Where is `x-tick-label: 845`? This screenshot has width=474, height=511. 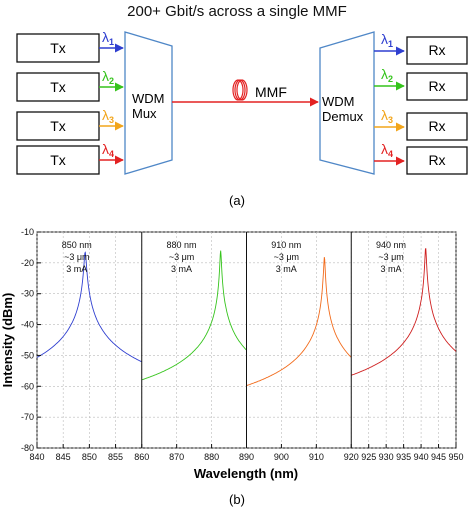
x-tick-label: 845 is located at coordinates (63, 457).